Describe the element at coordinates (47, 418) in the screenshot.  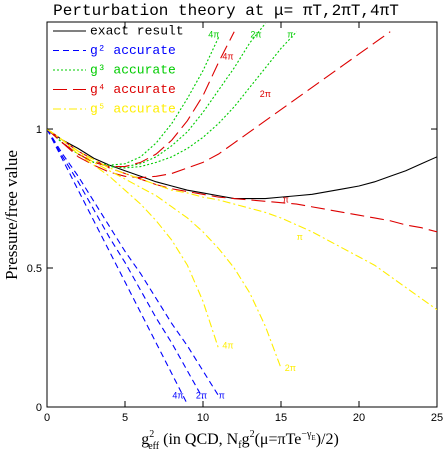
I see `x-tick-label: 0` at that location.